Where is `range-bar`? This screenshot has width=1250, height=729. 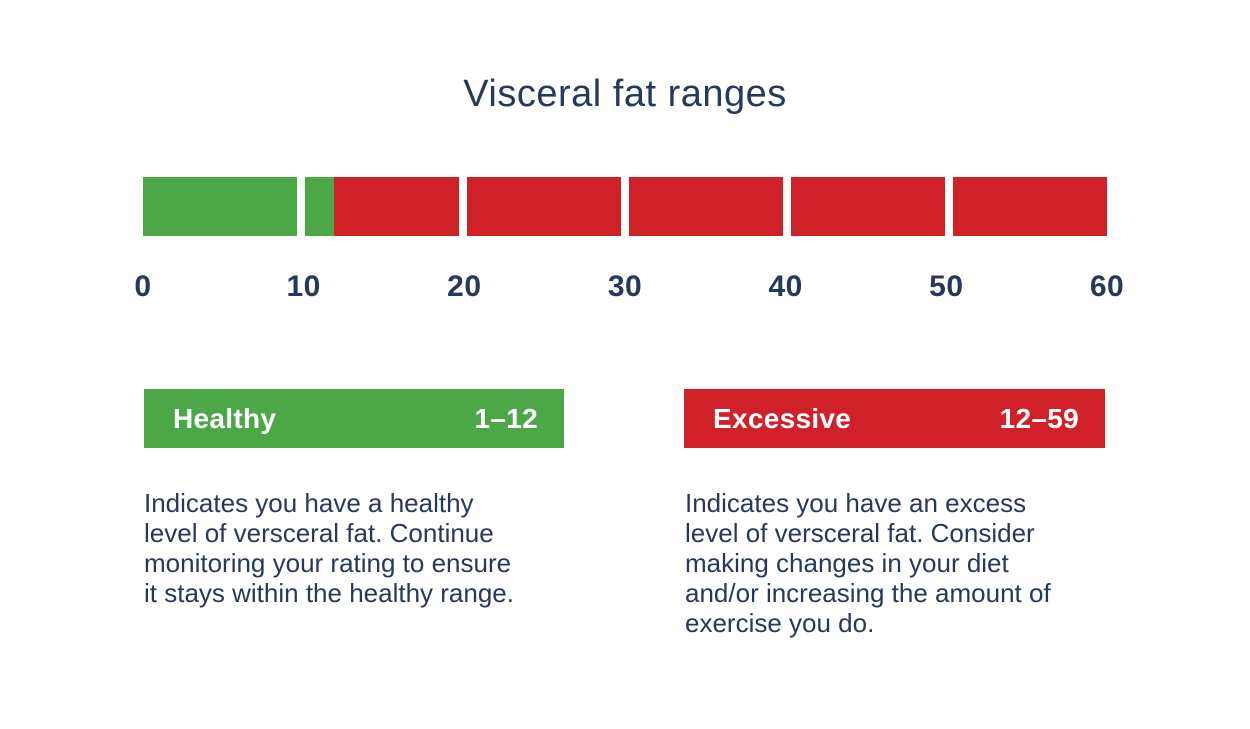
range-bar is located at coordinates (625, 206).